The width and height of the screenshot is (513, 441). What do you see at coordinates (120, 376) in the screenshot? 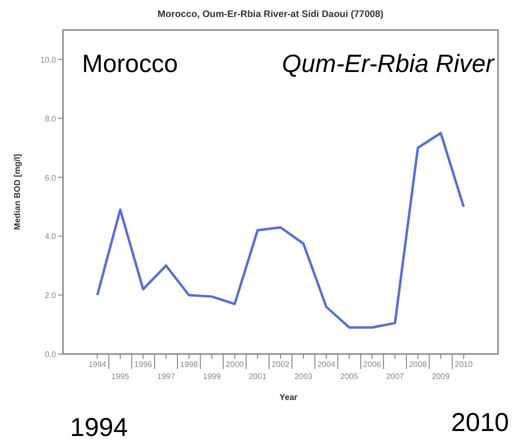
I see `x-tick-label: 1995` at bounding box center [120, 376].